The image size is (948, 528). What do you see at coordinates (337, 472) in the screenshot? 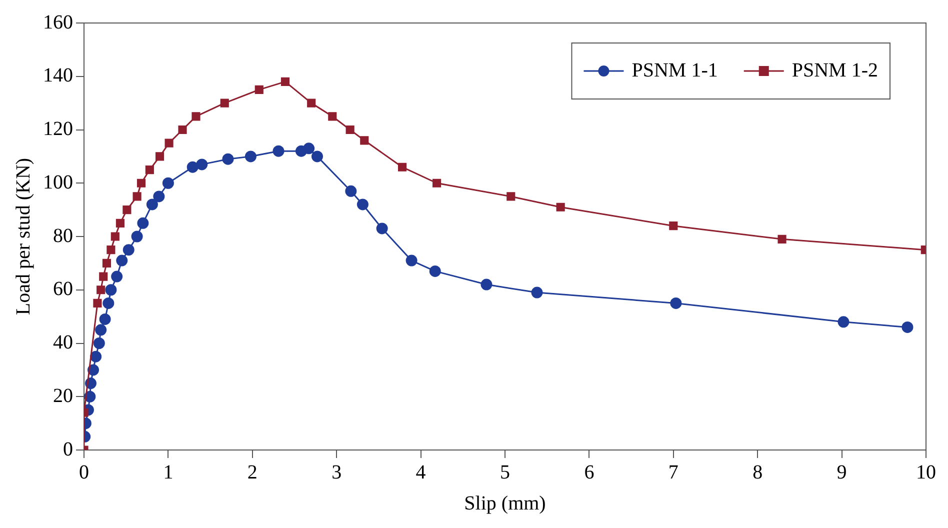
I see `x-tick-label: 3` at bounding box center [337, 472].